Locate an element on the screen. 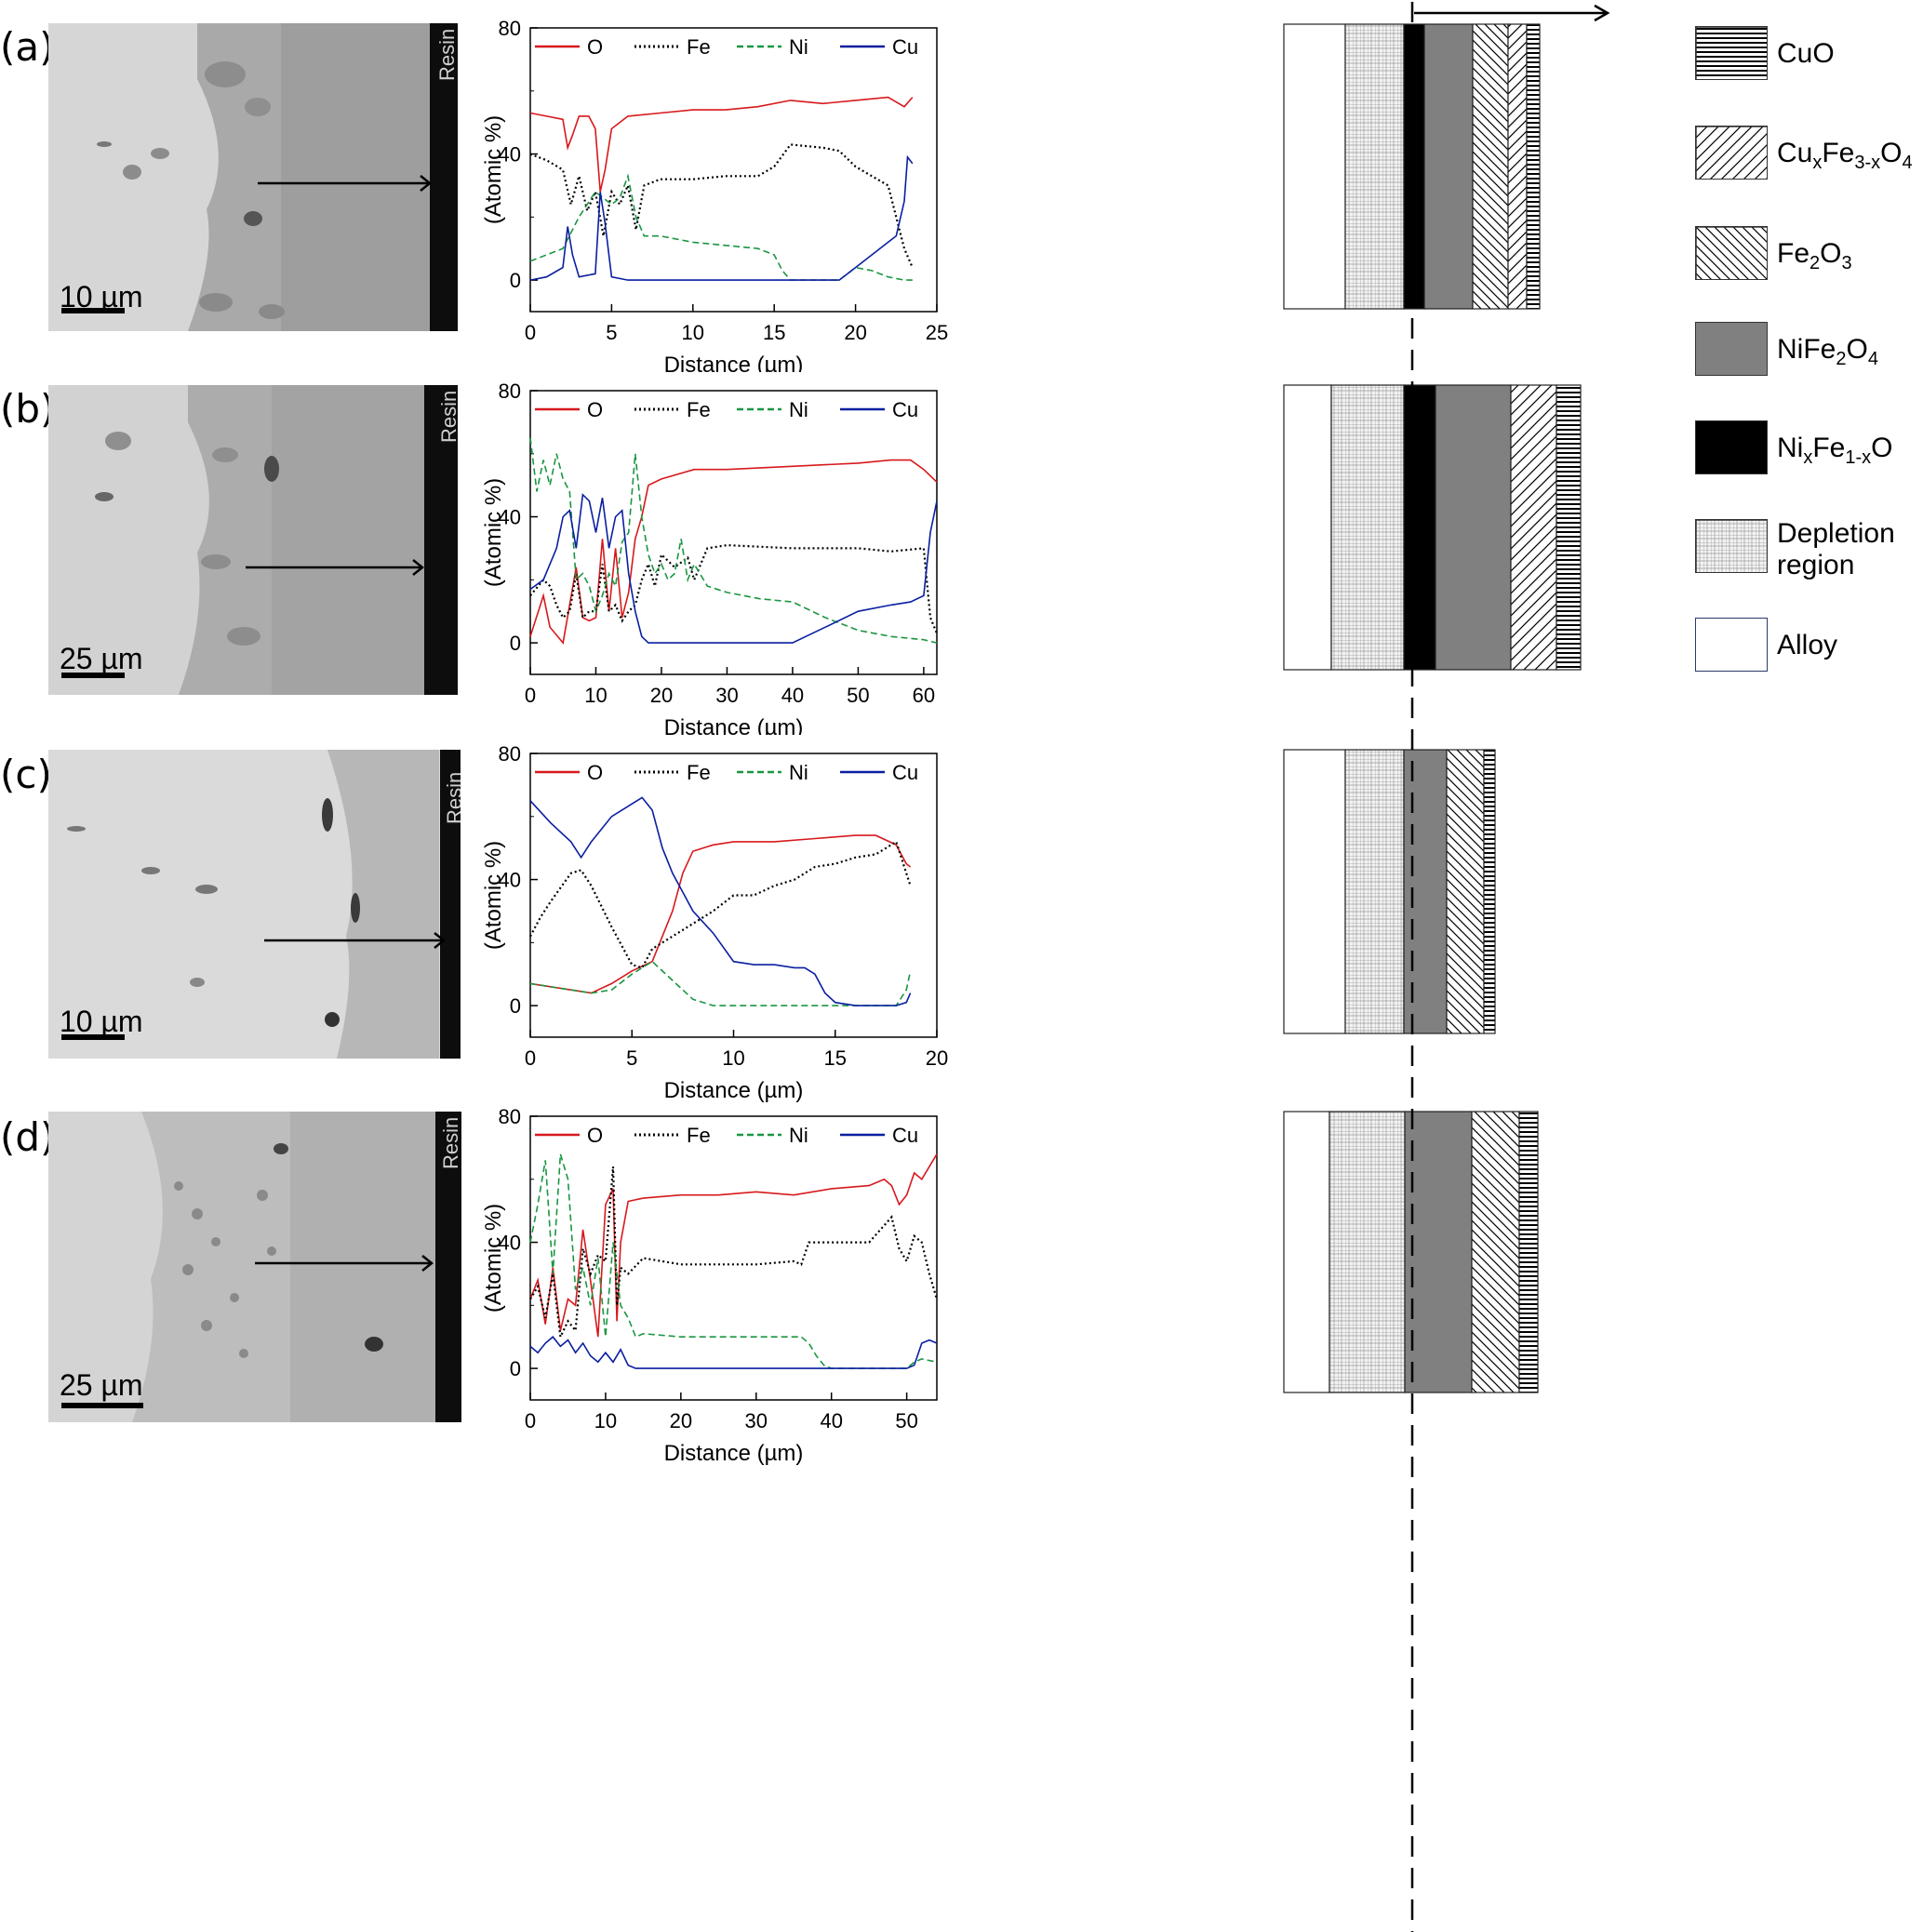  linescan-arrow-d is located at coordinates (344, 1263).